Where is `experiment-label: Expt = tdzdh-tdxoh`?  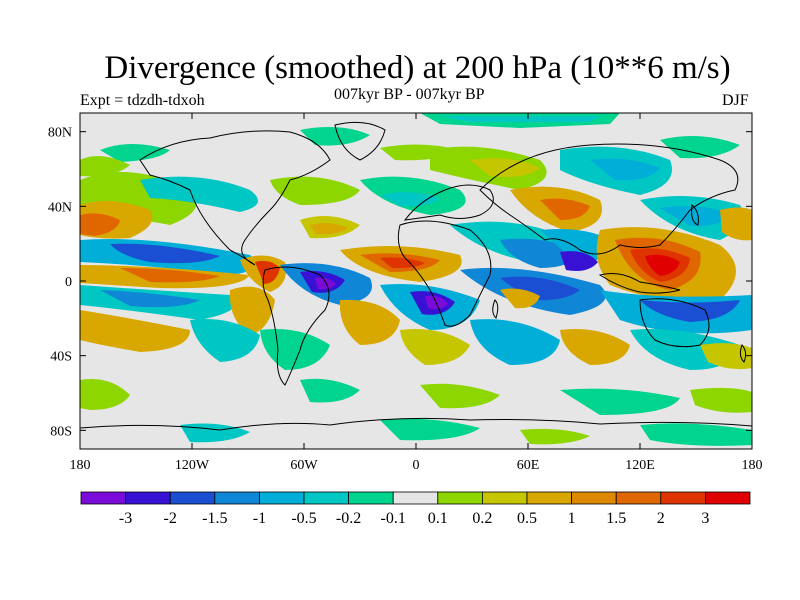
experiment-label: Expt = tdzdh-tdxoh is located at coordinates (142, 100).